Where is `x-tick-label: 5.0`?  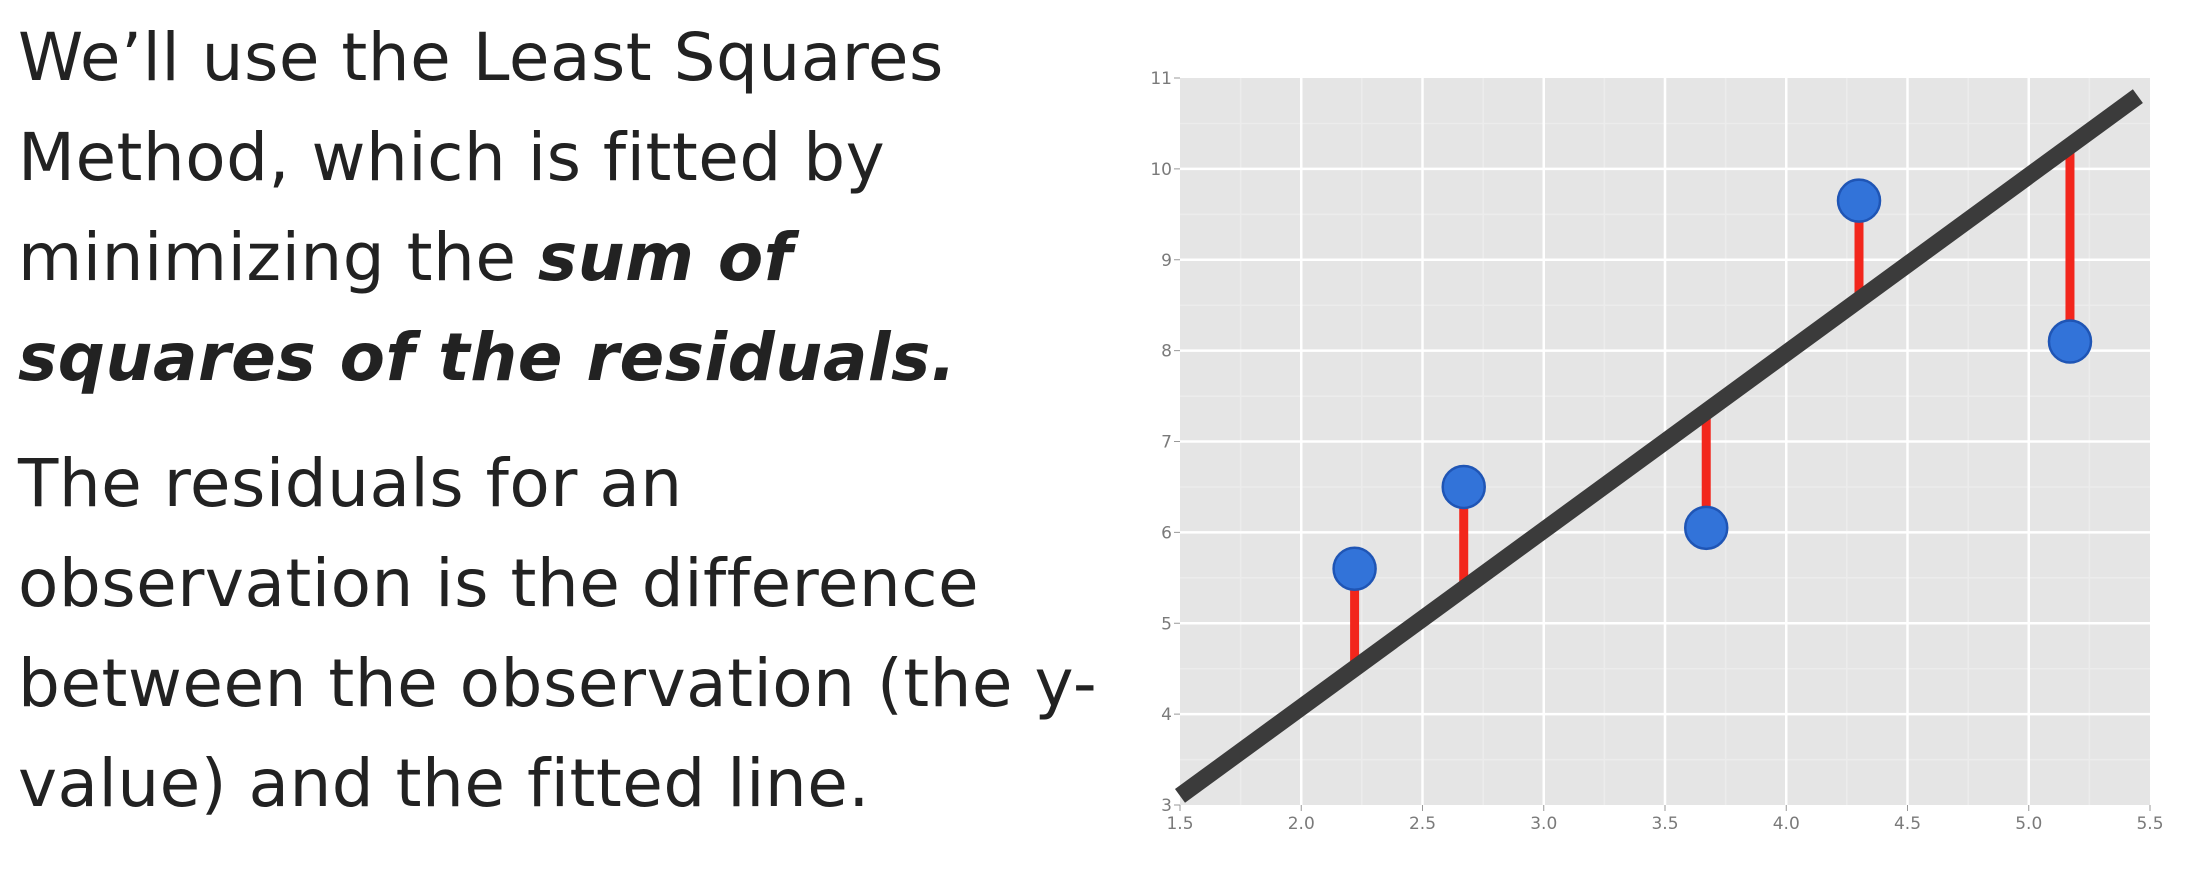 x-tick-label: 5.0 is located at coordinates (2028, 824).